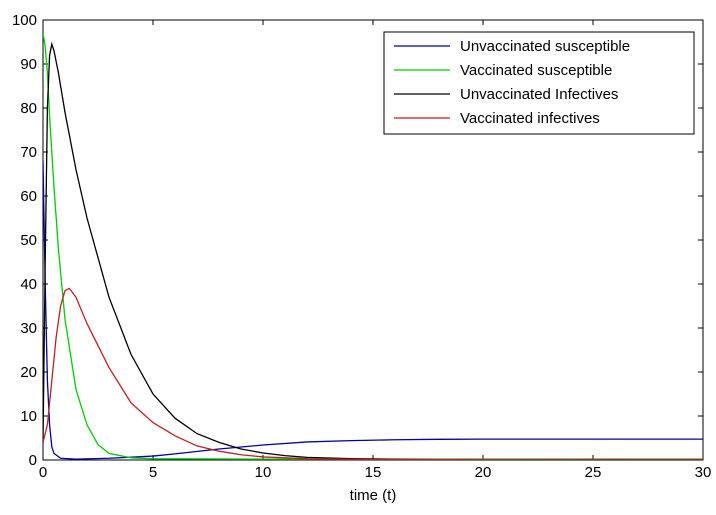 Image resolution: width=716 pixels, height=515 pixels. I want to click on y-tick-label: 80, so click(28, 108).